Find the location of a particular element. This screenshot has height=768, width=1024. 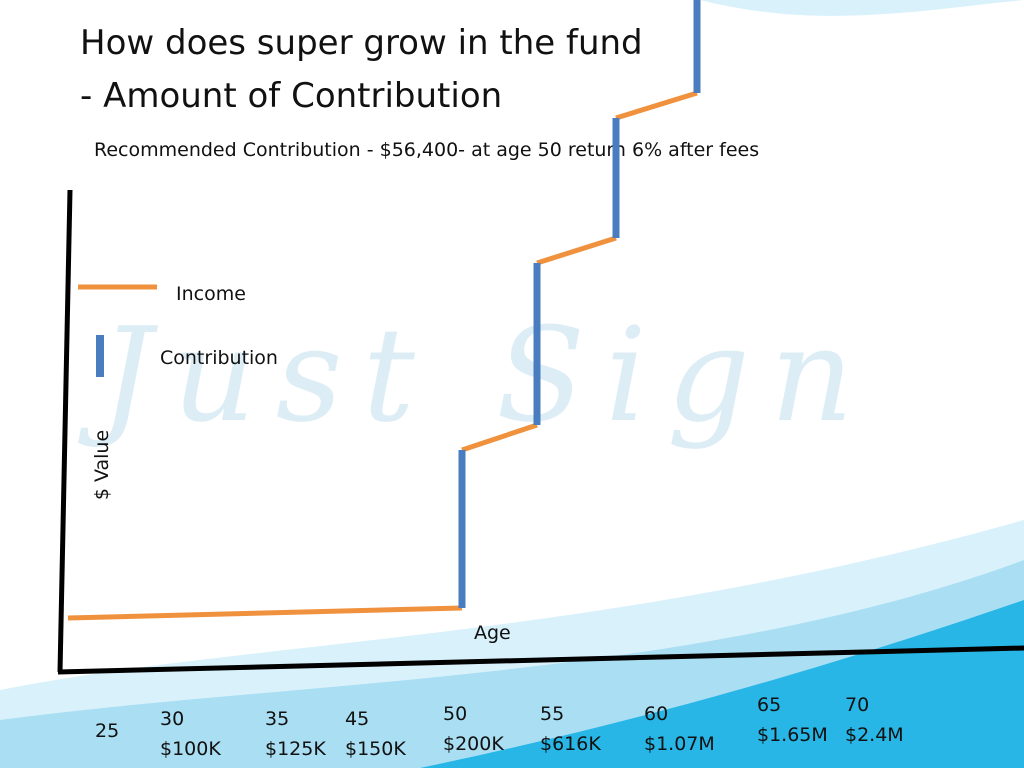

milestone-age: 35 is located at coordinates (277, 719).